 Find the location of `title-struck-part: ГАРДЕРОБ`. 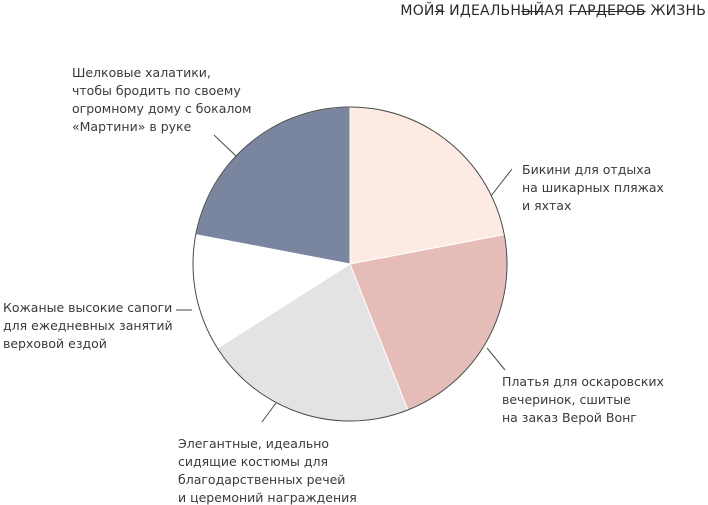

title-struck-part: ГАРДЕРОБ is located at coordinates (607, 11).